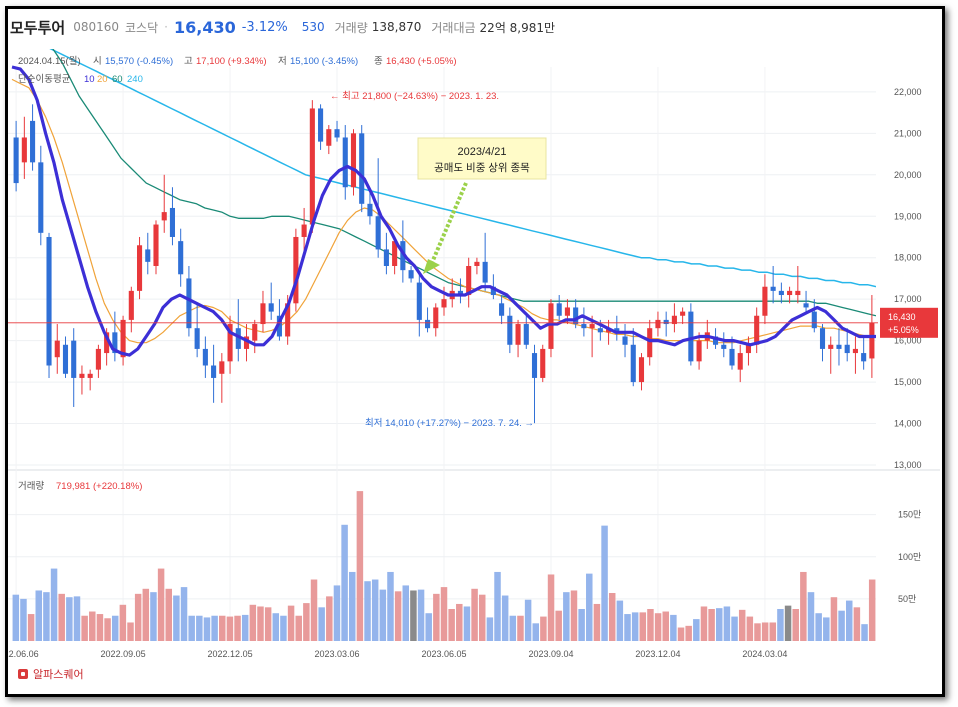  I want to click on price-tag-pct: +5.05%, so click(903, 330).